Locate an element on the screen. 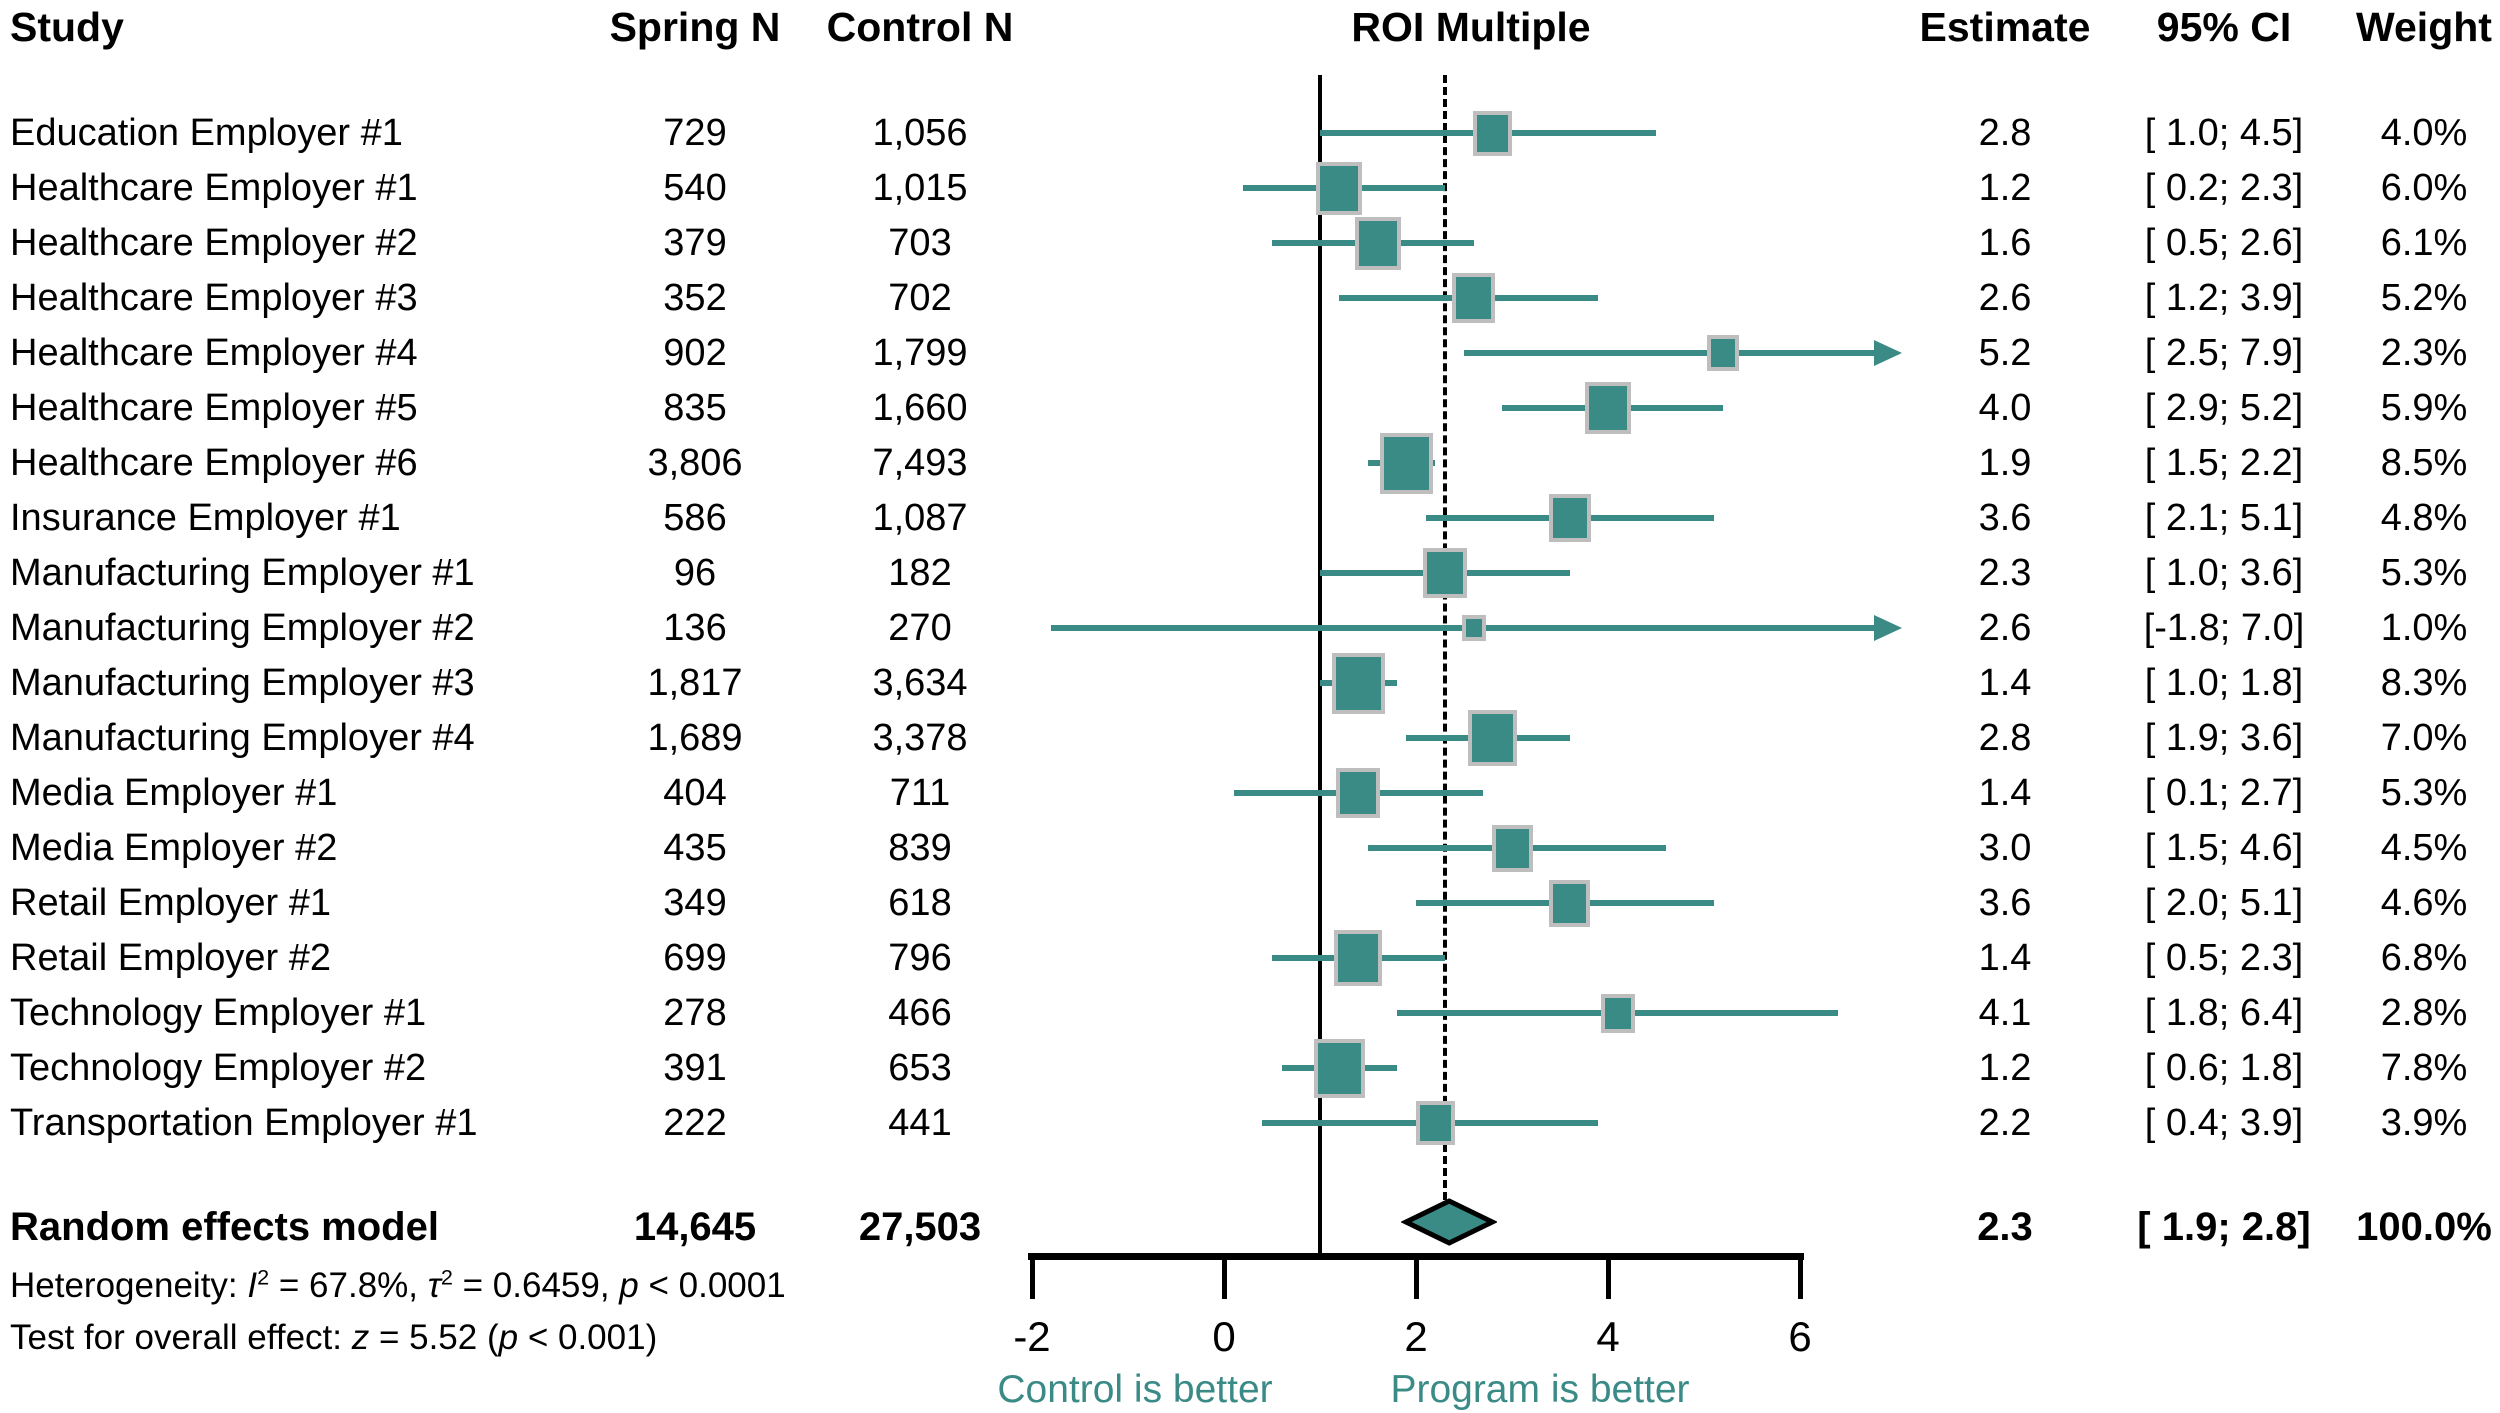 This screenshot has width=2500, height=1413. column-header-weight: Weight is located at coordinates (2424, 27).